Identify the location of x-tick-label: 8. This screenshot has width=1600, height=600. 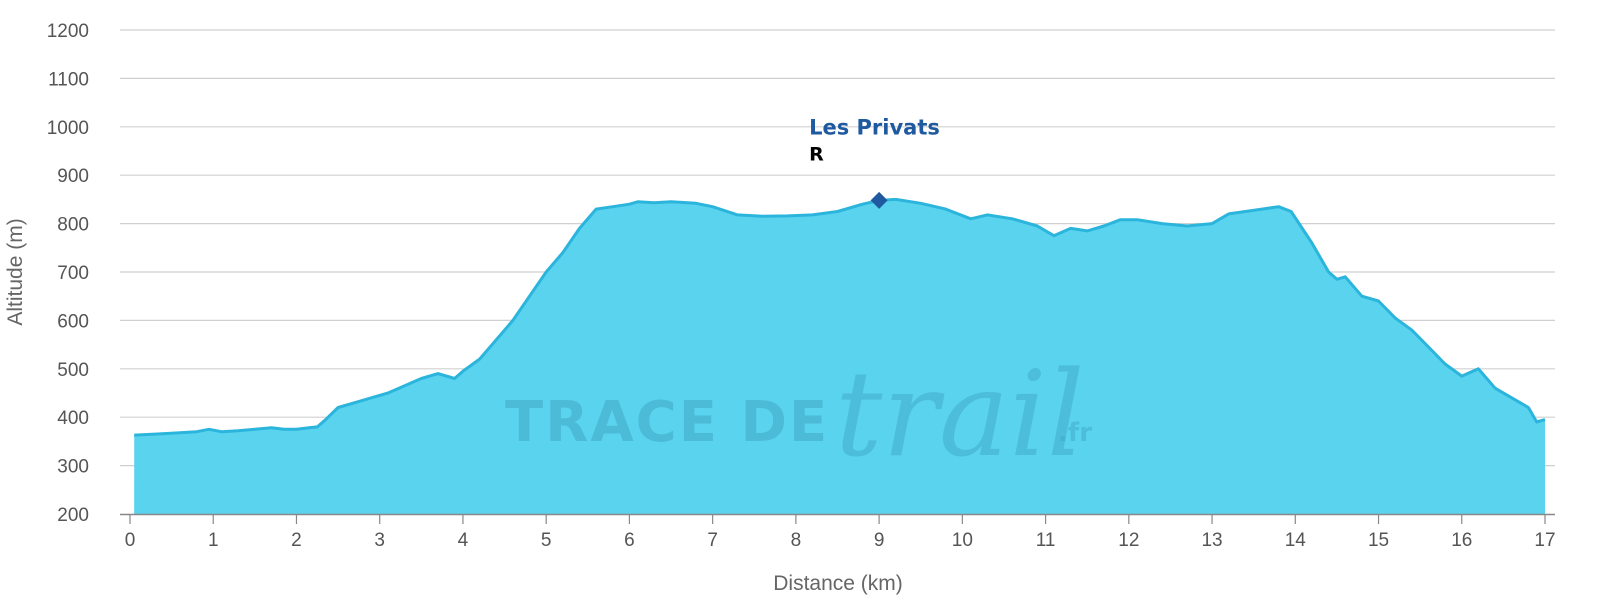
(796, 540).